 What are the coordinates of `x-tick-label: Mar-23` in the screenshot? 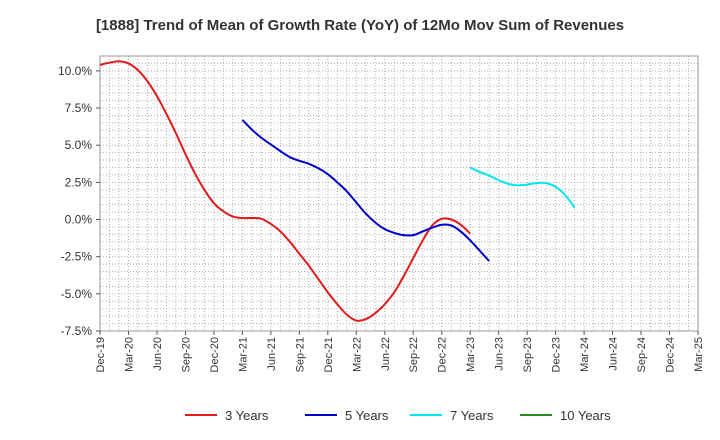 It's located at (471, 354).